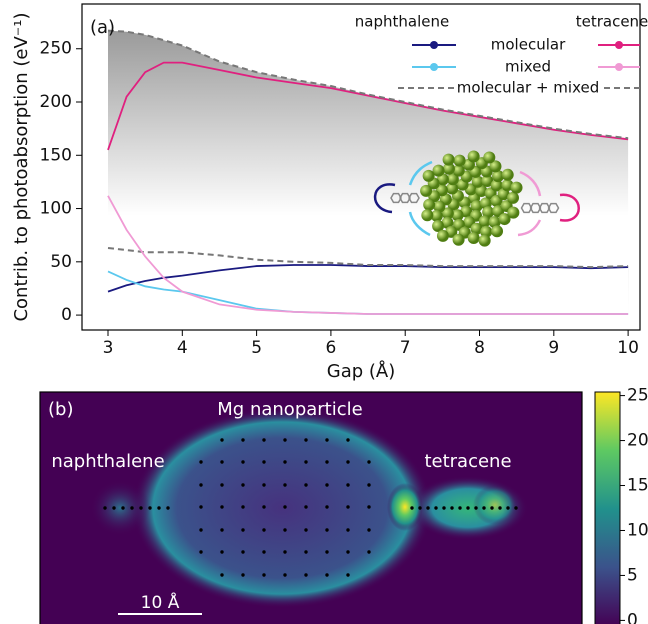 The image size is (648, 624). Describe the element at coordinates (66, 315) in the screenshot. I see `y-tick-label: 0` at that location.